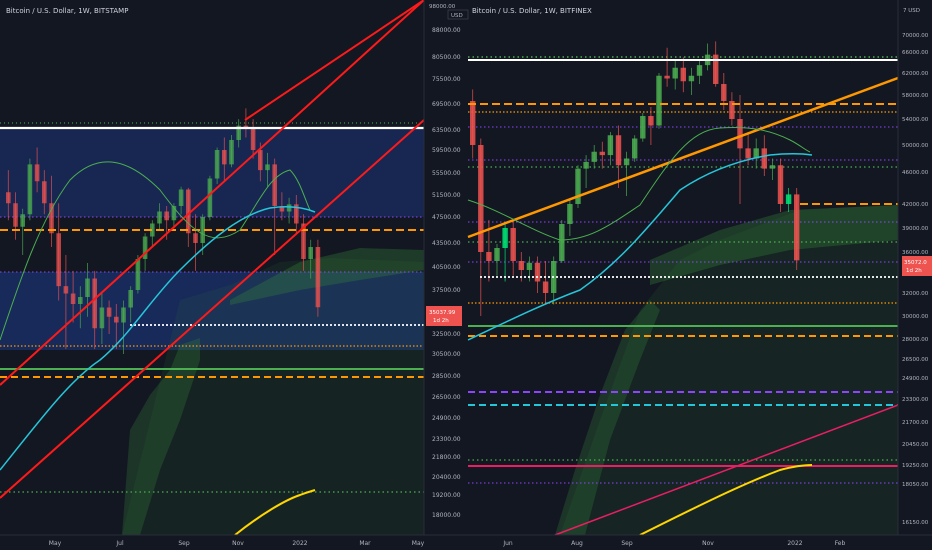  Describe the element at coordinates (161, 436) in the screenshot. I see `left-cloud-band` at that location.